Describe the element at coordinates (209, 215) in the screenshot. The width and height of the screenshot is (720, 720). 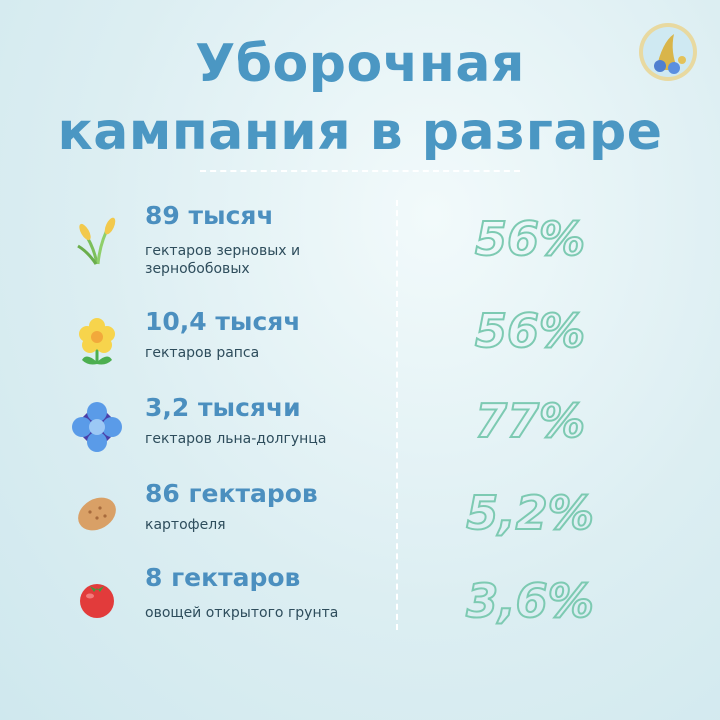
I see `amount: 89 тысяч` at that location.